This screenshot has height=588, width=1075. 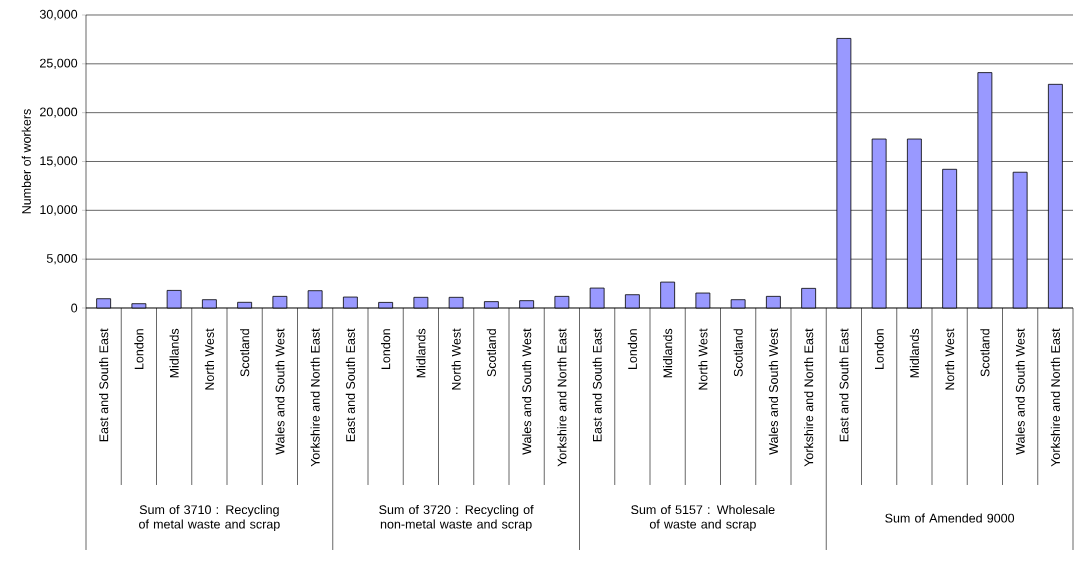 I want to click on text: Sum of Amended 9000, so click(x=950, y=518).